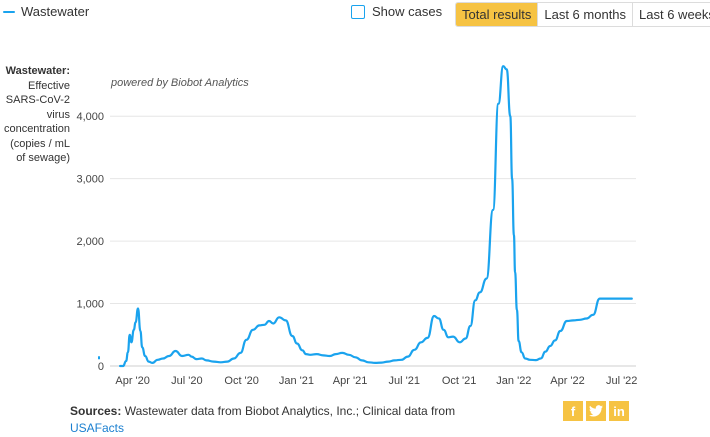 The width and height of the screenshot is (710, 437). What do you see at coordinates (407, 11) in the screenshot?
I see `show-cases-label: Show cases` at bounding box center [407, 11].